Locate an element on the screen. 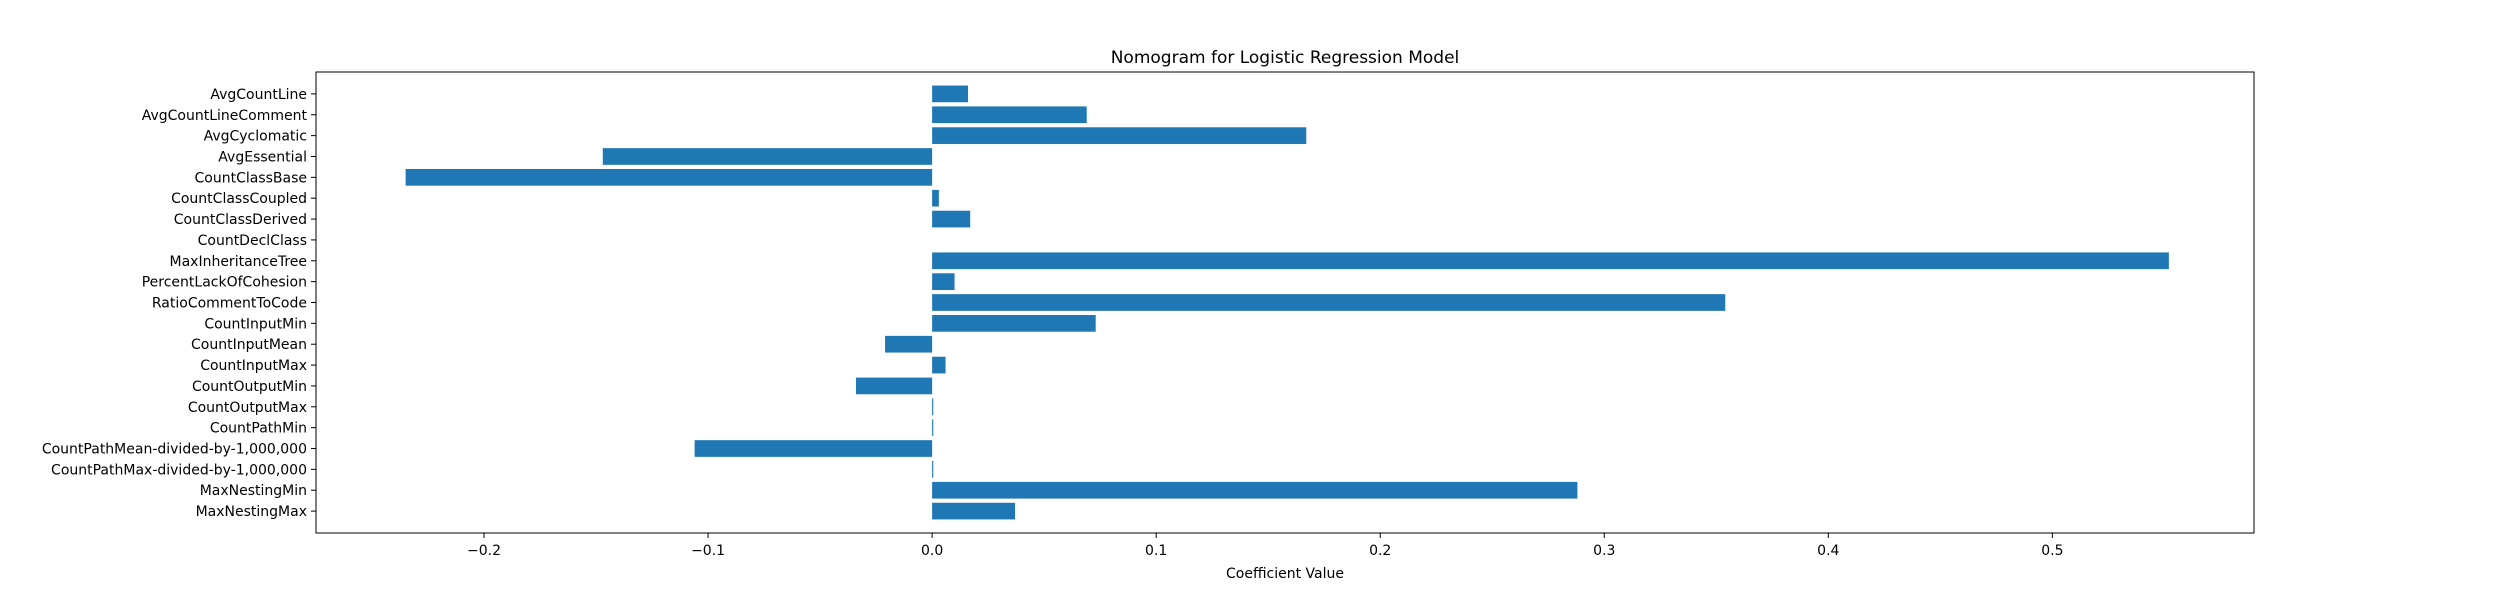 The image size is (2500, 600). y-tick-label: CountDeclClass is located at coordinates (252, 241).